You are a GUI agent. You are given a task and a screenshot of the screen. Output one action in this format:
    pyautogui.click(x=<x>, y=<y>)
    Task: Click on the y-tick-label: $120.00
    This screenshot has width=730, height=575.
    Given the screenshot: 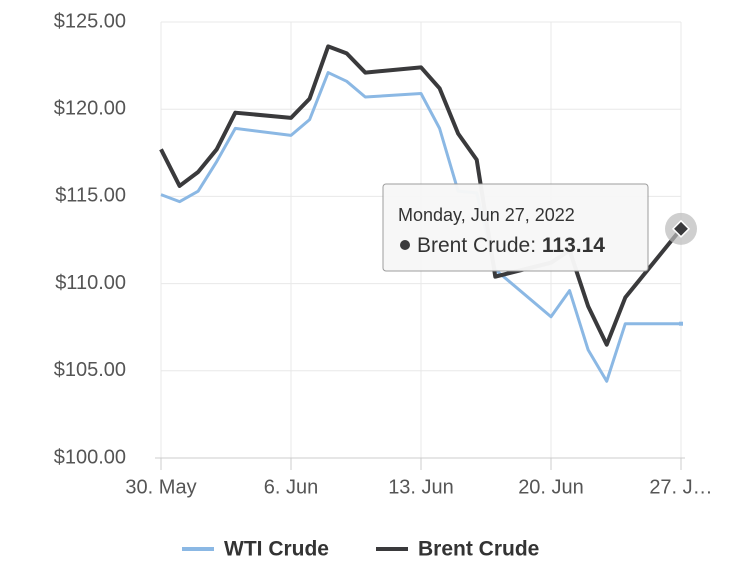 What is the action you would take?
    pyautogui.click(x=90, y=108)
    